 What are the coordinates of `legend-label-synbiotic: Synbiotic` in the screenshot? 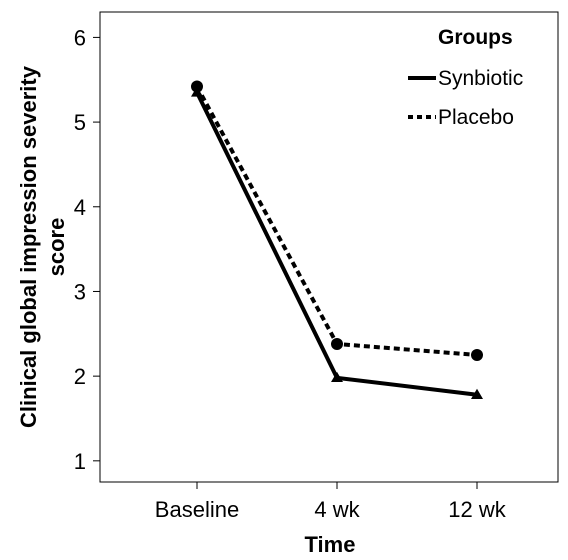 It's located at (480, 78).